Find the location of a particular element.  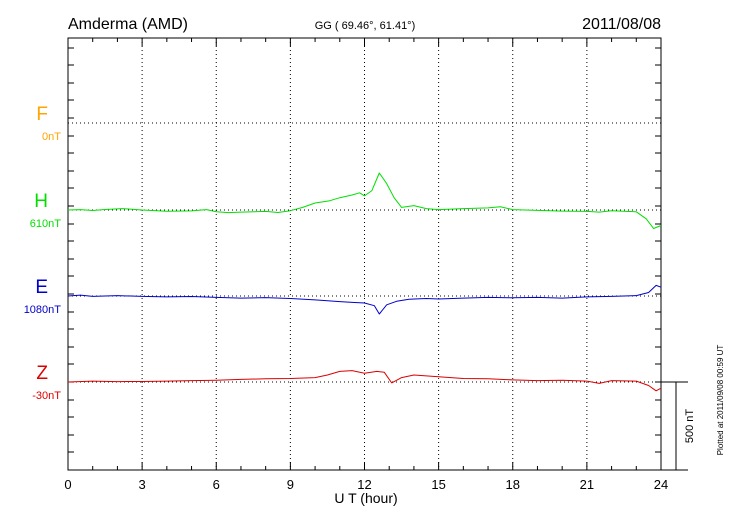

scale-bar: 500 nT is located at coordinates (678, 426).